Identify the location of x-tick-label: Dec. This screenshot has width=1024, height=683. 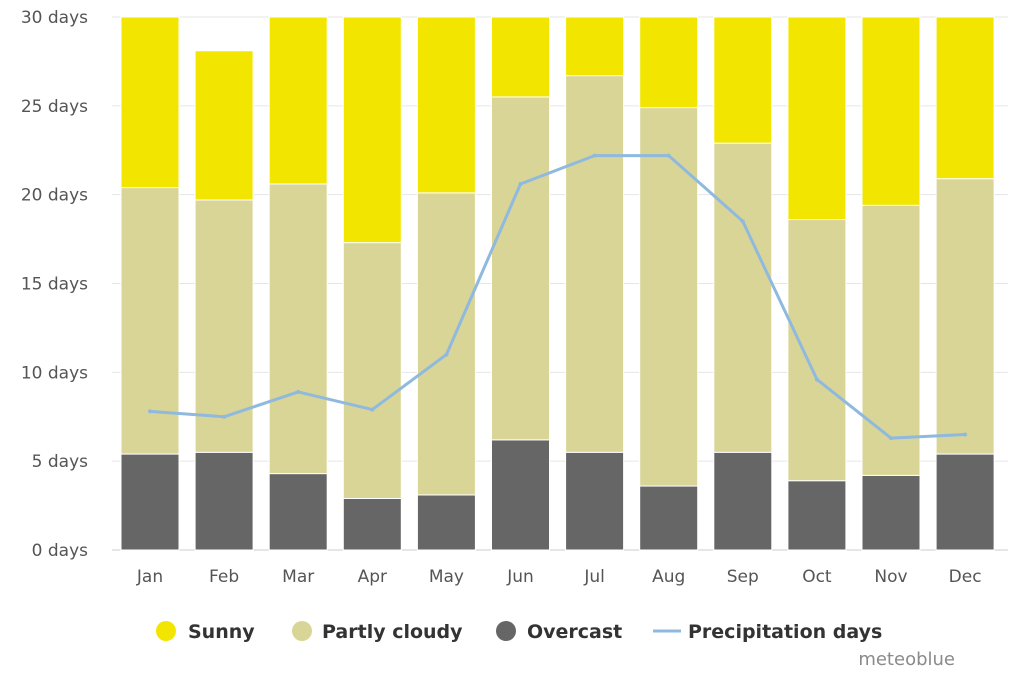
(965, 577).